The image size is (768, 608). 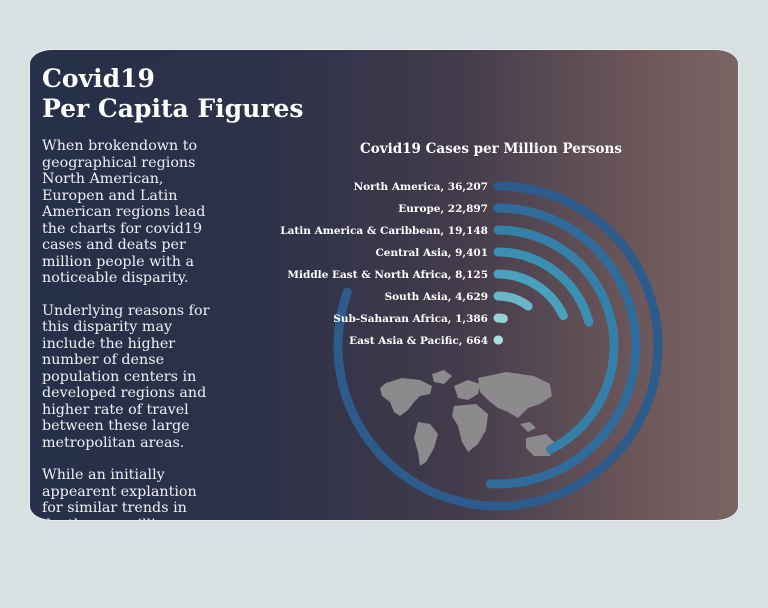 I want to click on label-south-asia: South Asia, 4,629, so click(x=436, y=297).